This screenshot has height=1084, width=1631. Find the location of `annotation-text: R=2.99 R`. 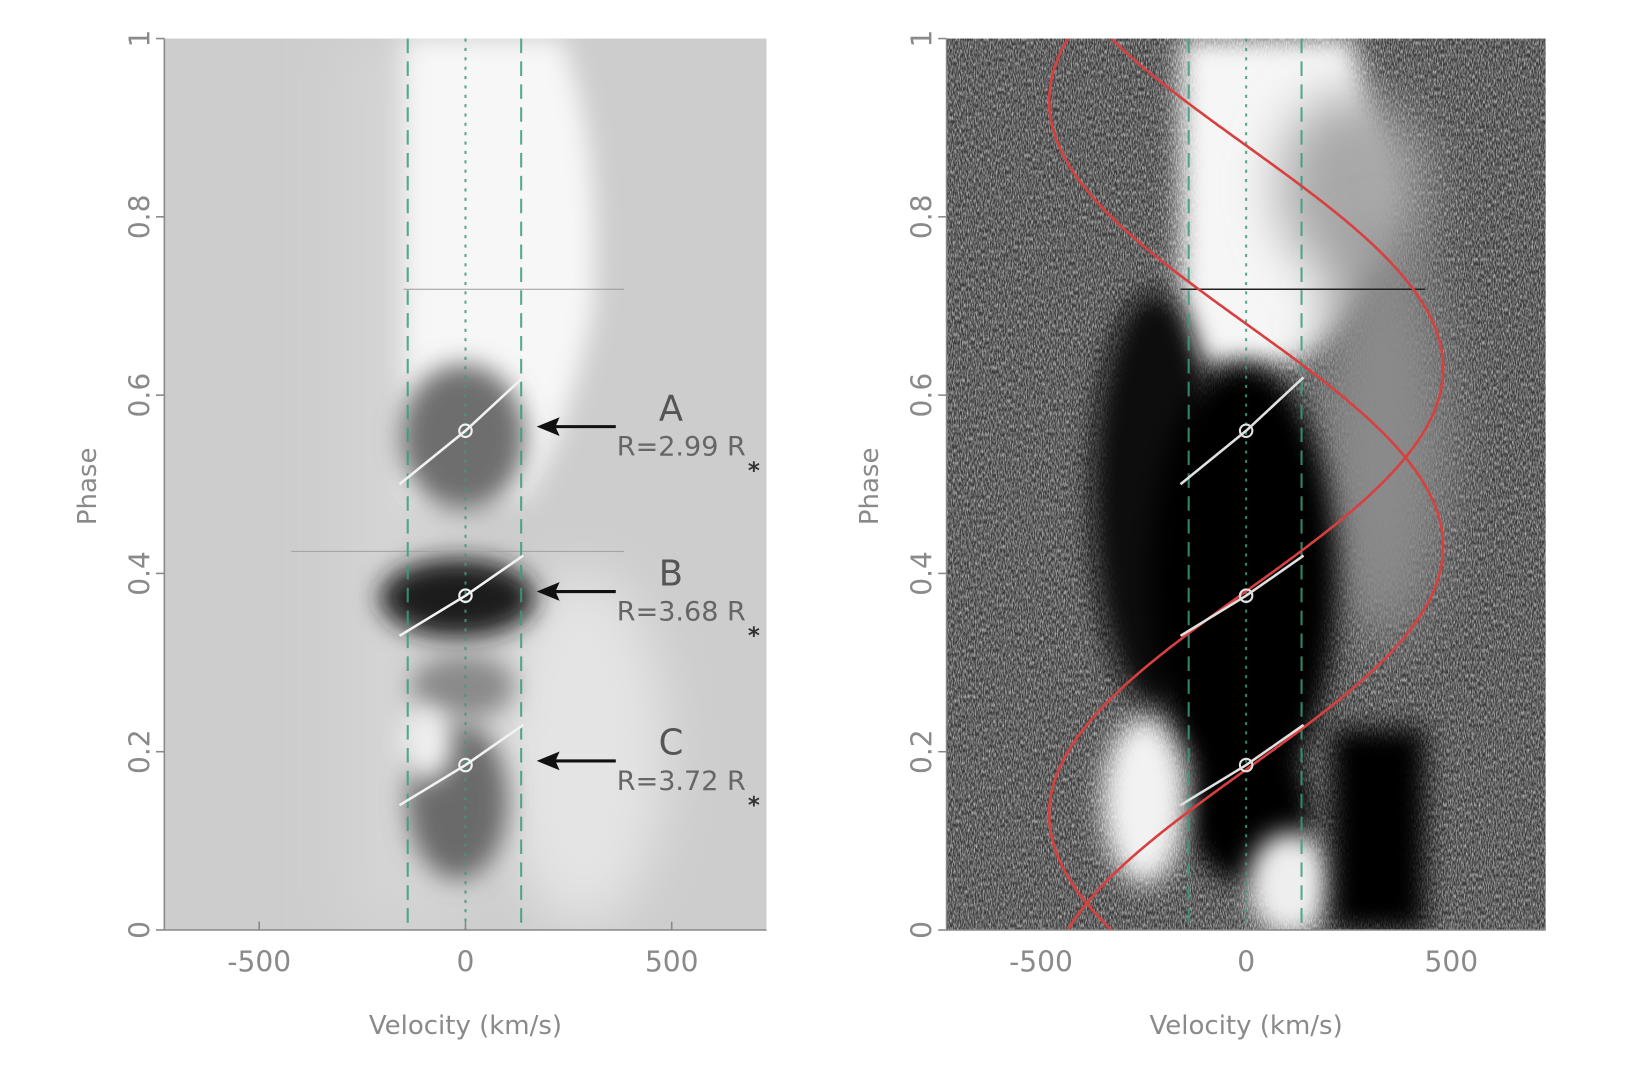

annotation-text: R=2.99 R is located at coordinates (681, 447).